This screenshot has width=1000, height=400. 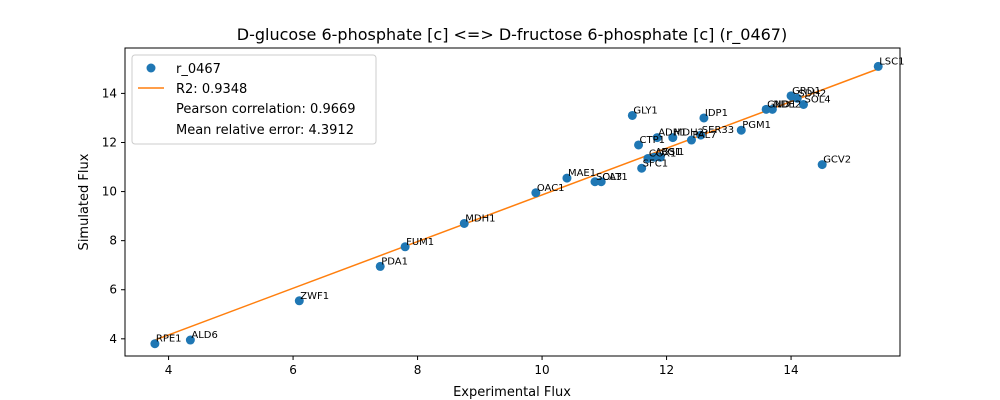 What do you see at coordinates (551, 188) in the screenshot?
I see `point-label-oac1: OAC1` at bounding box center [551, 188].